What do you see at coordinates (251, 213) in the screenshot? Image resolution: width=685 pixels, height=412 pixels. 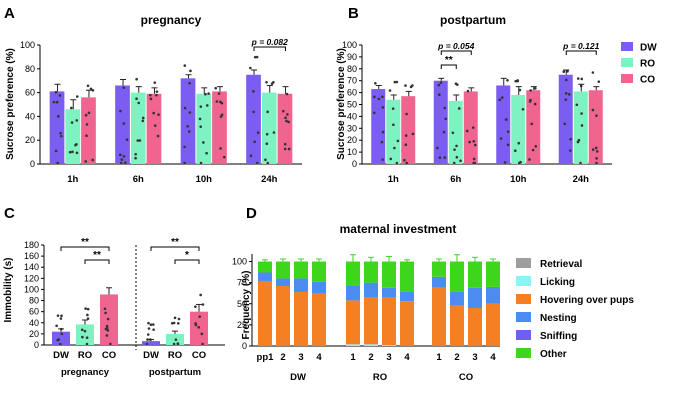 I see `panel-label-d: D` at bounding box center [251, 213].